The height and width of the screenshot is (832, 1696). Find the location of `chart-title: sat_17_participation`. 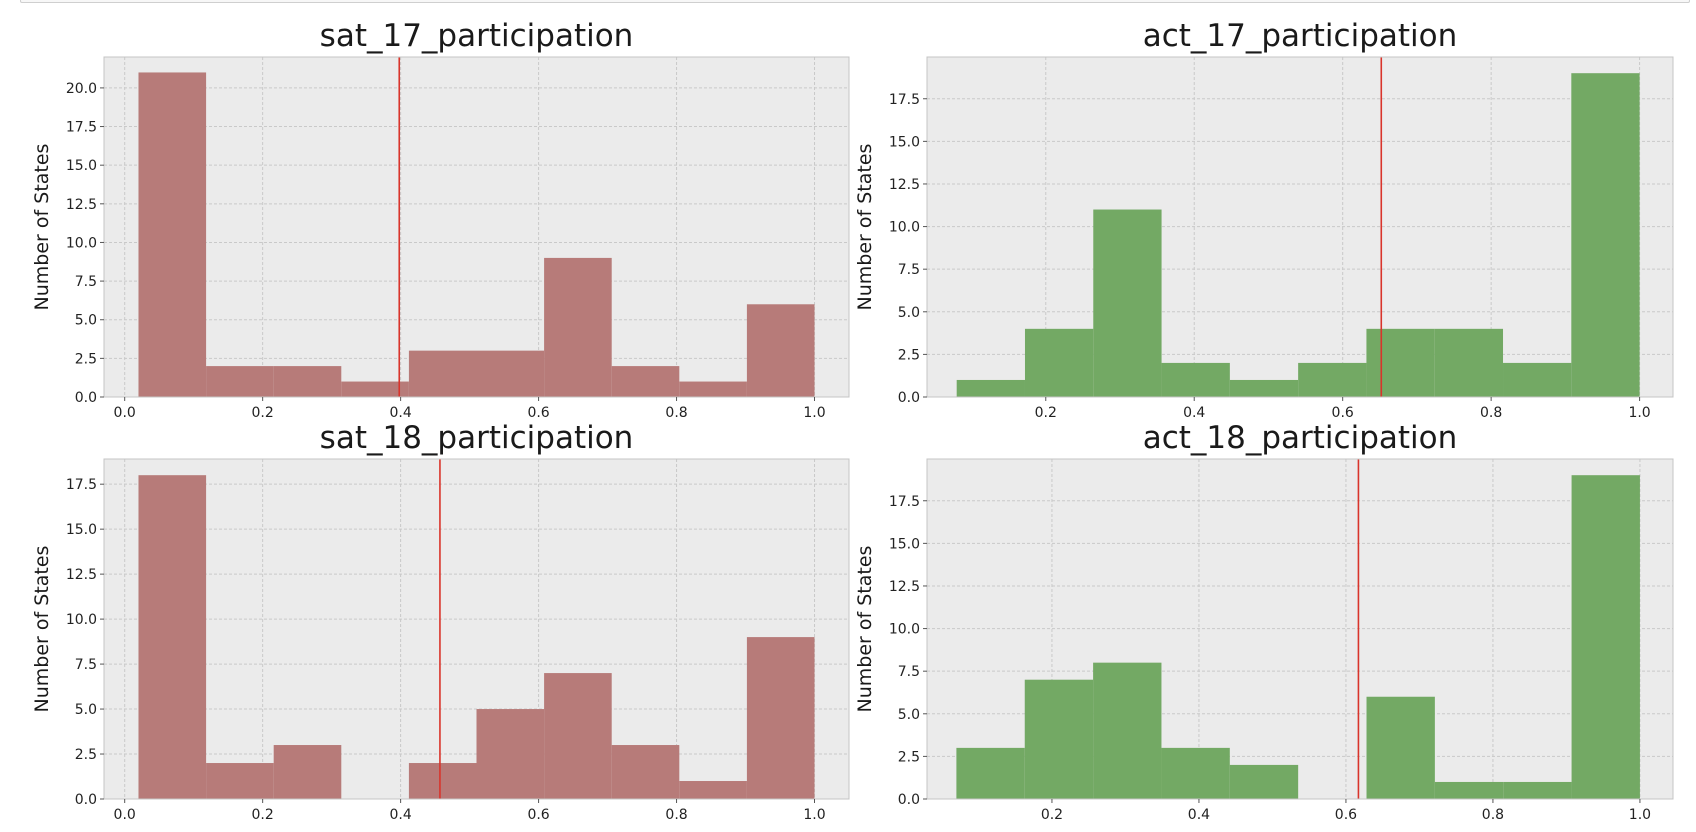

chart-title: sat_17_participation is located at coordinates (477, 36).